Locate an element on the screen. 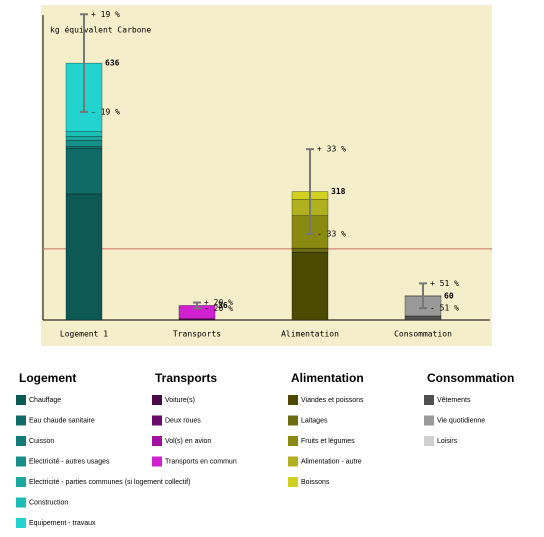 This screenshot has height=537, width=544. legend-header: Consommation is located at coordinates (470, 378).